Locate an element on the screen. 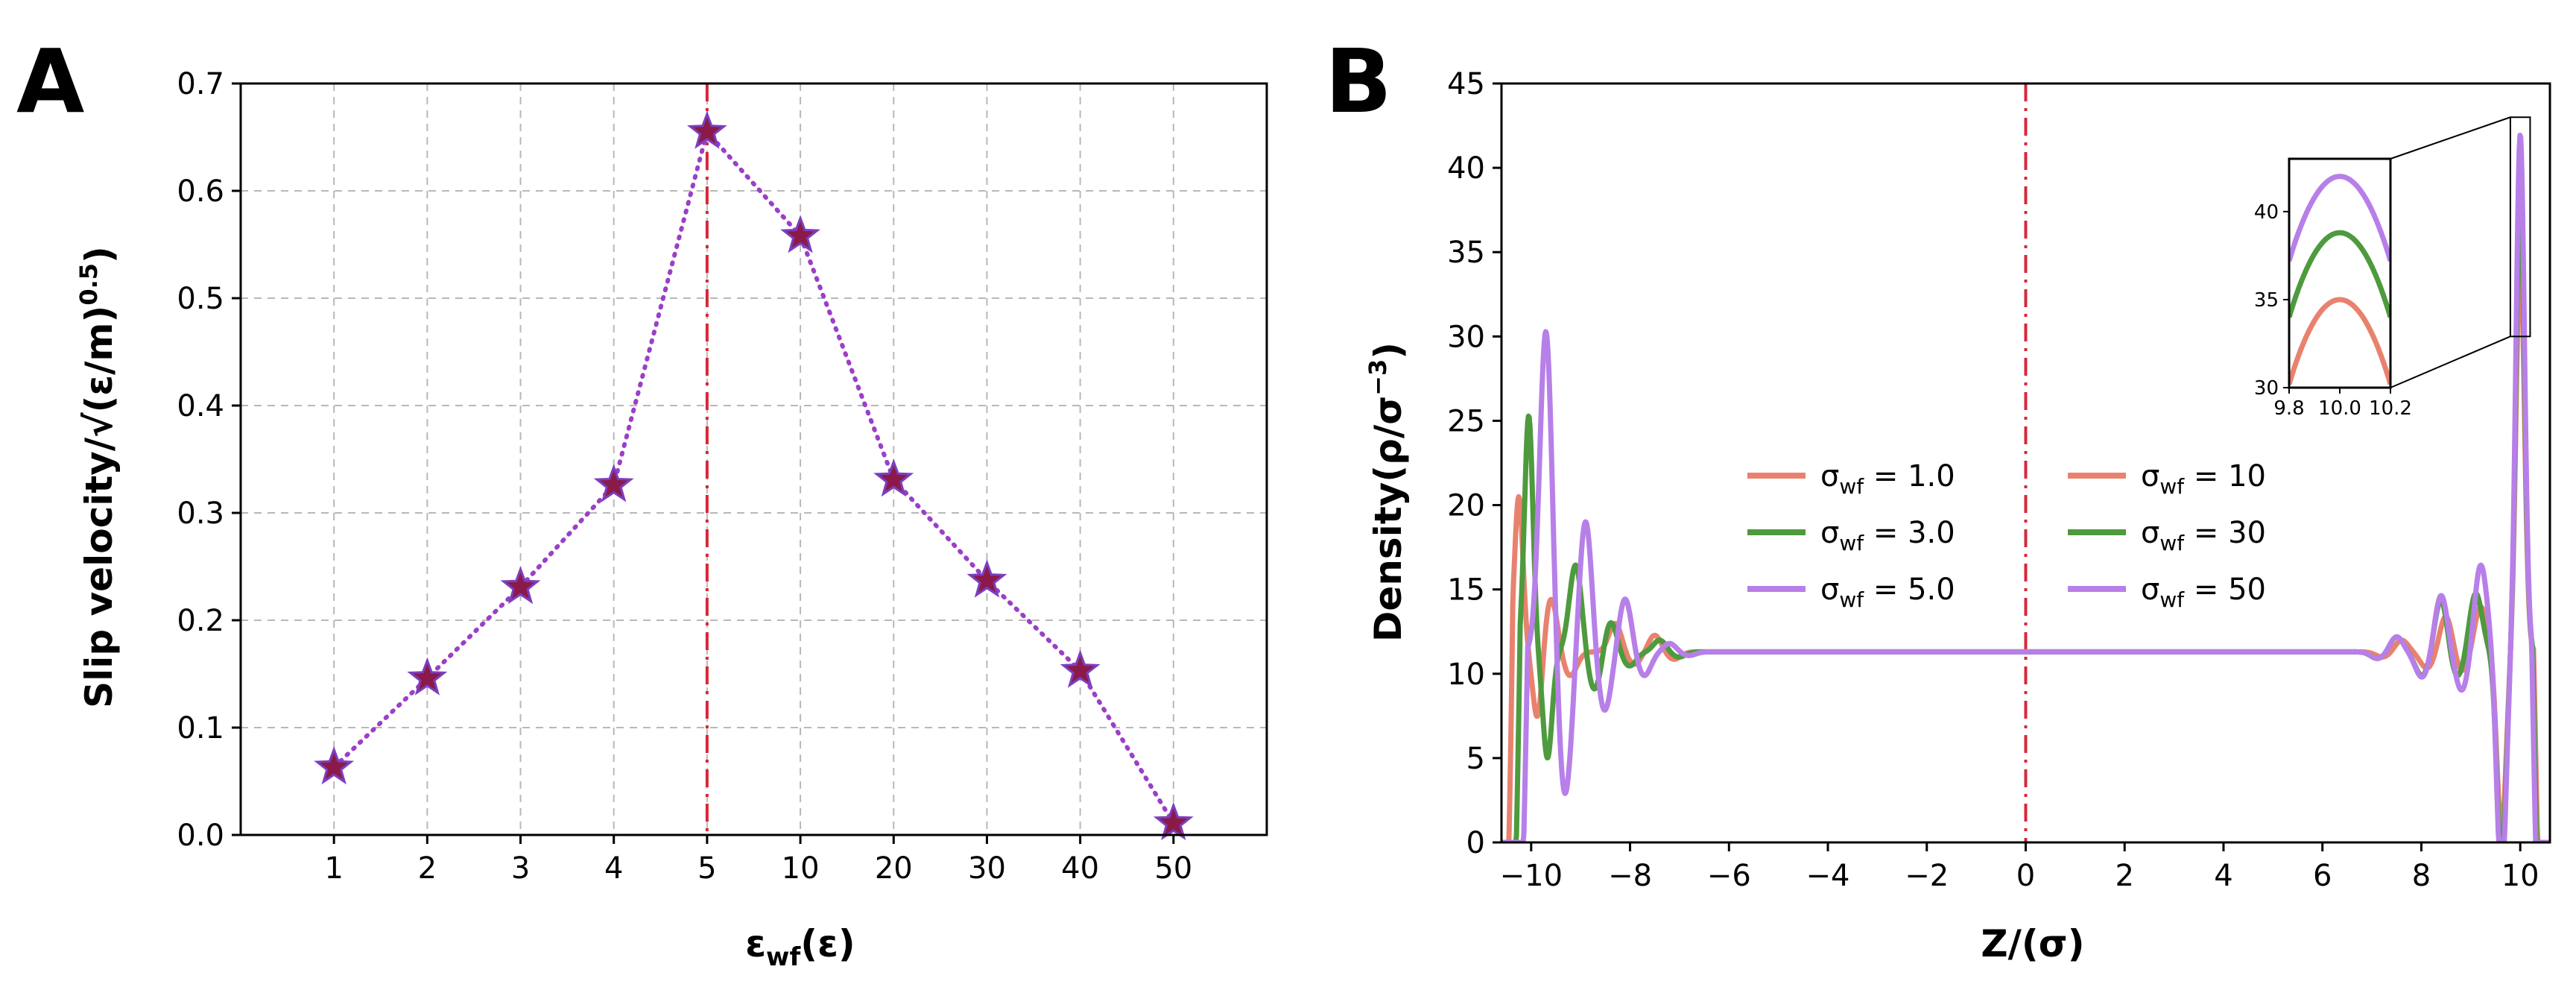 Image resolution: width=2576 pixels, height=993 pixels. panel-b-ylabel-close: ) is located at coordinates (1388, 350).